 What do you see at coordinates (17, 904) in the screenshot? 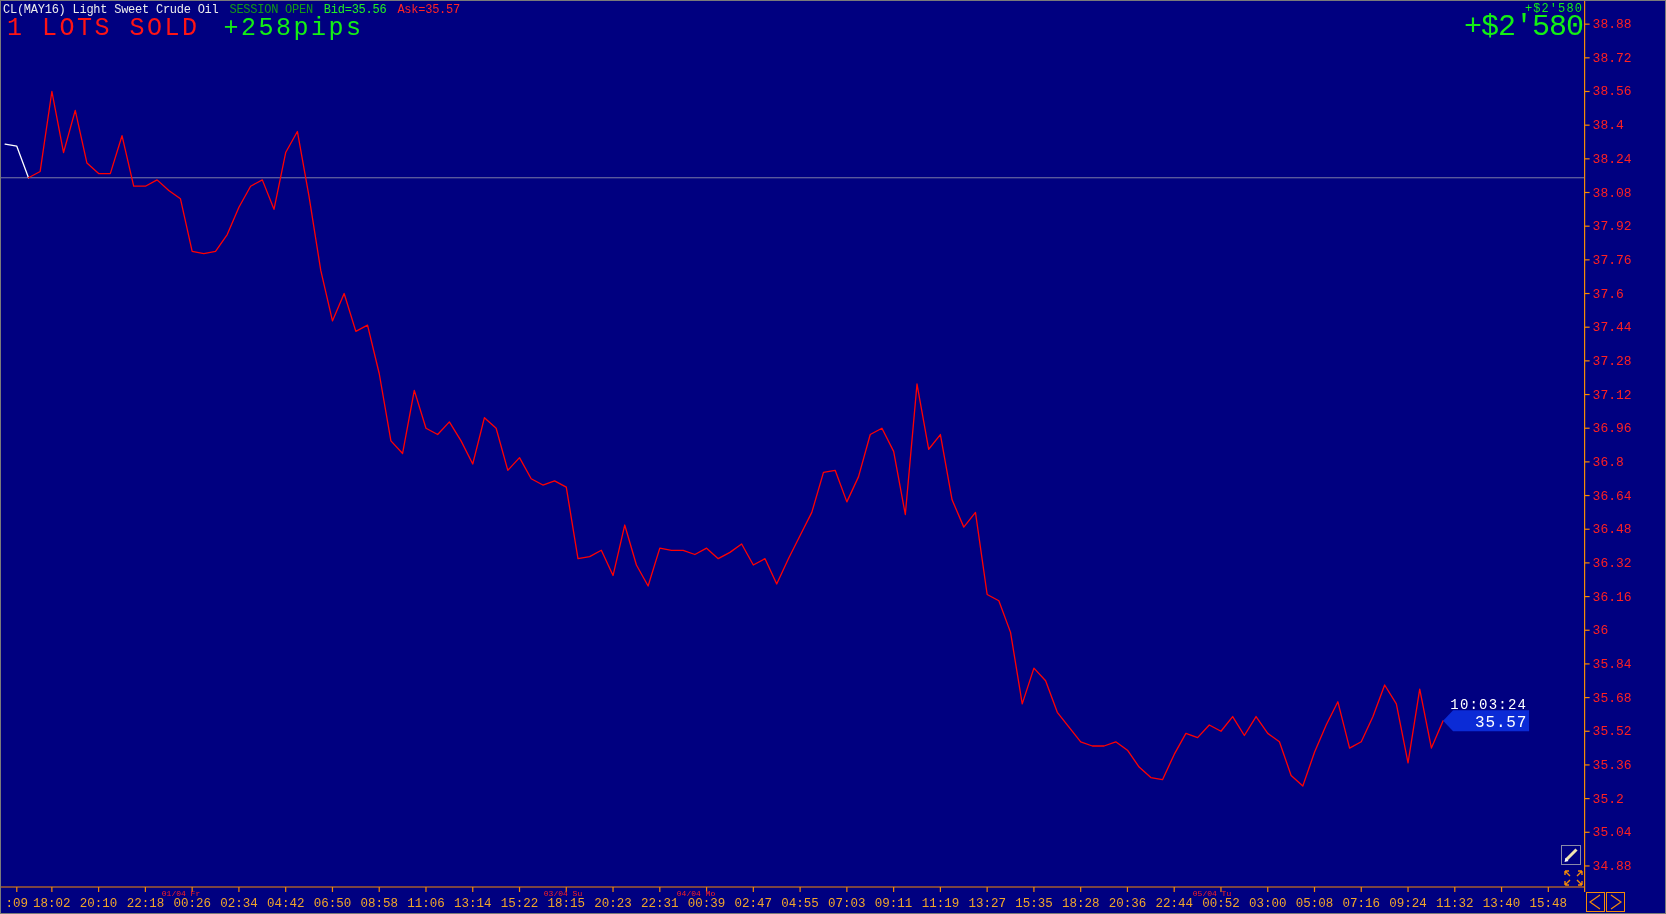
I see `x-tick-label: :09` at bounding box center [17, 904].